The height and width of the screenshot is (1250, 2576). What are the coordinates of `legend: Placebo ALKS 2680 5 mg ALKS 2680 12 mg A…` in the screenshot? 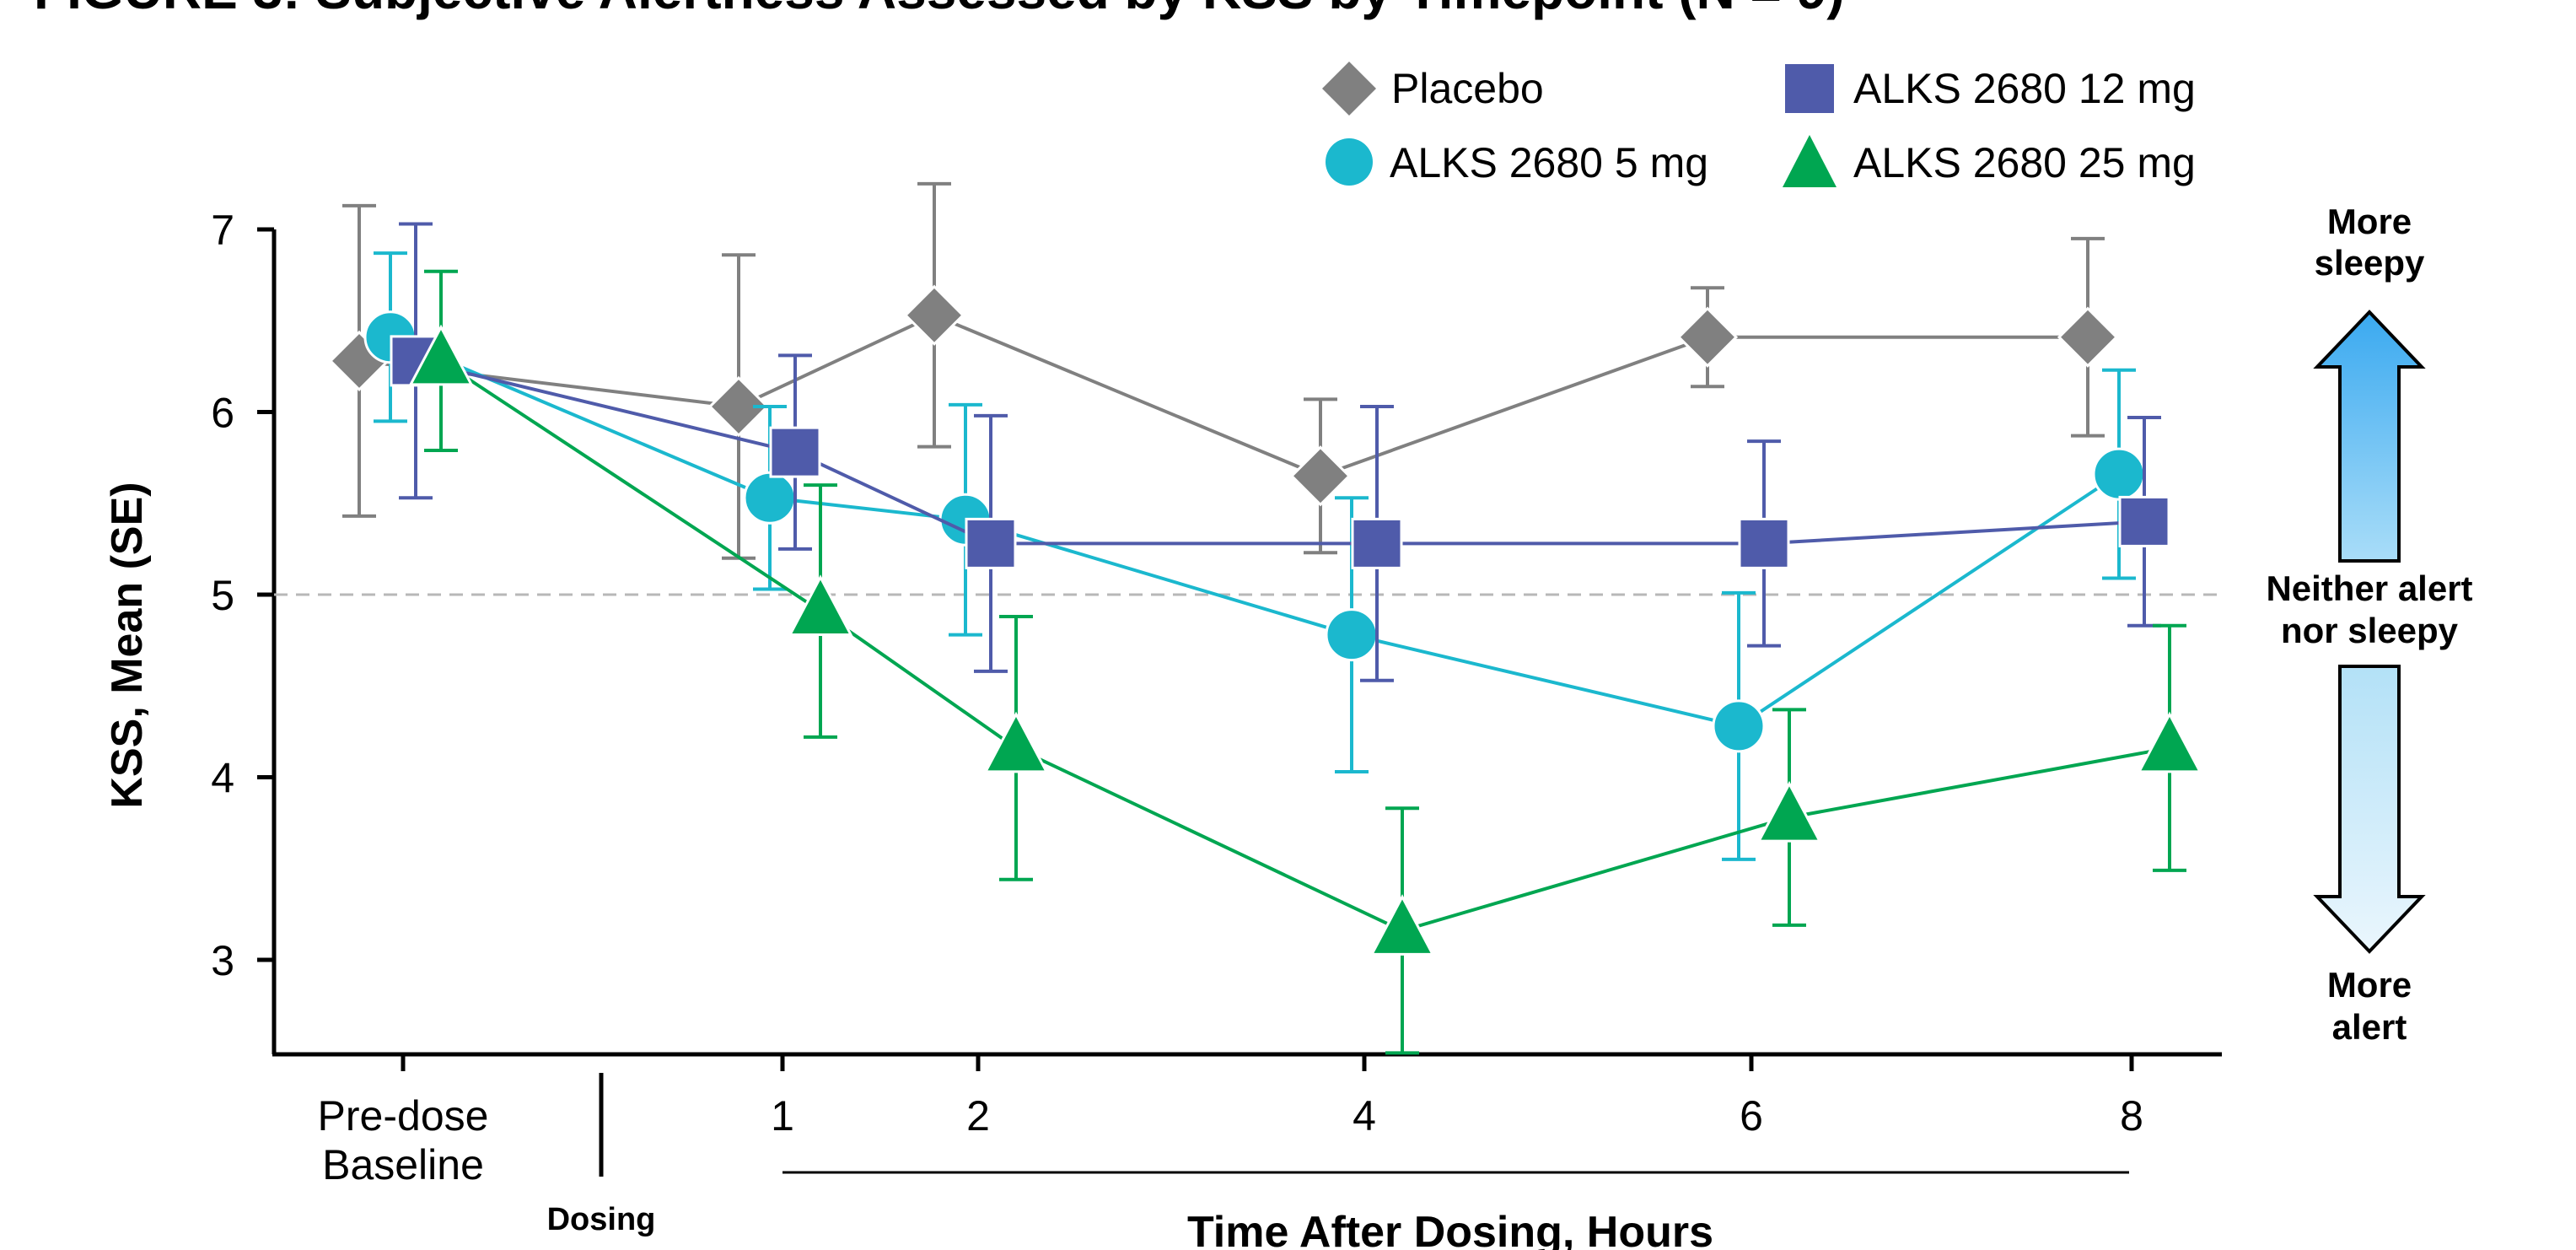 It's located at (1759, 124).